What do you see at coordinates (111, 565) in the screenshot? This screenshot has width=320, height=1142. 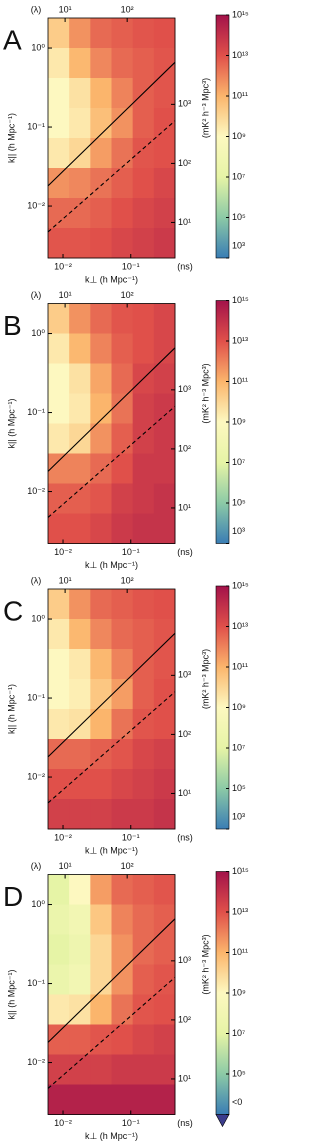 I see `x-axis-label: k⊥ (h Mpc⁻¹)` at bounding box center [111, 565].